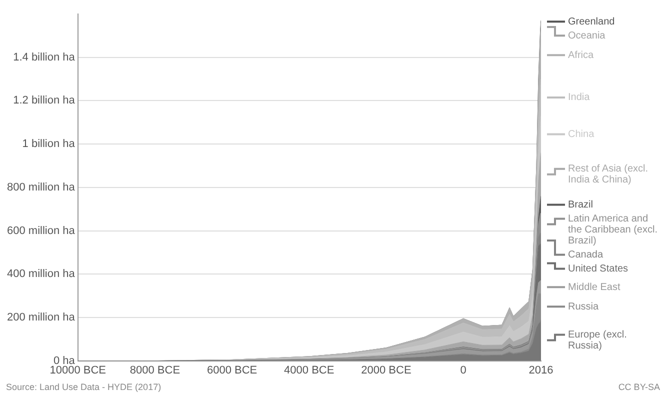 The width and height of the screenshot is (666, 400). I want to click on legend-label: United States, so click(598, 268).